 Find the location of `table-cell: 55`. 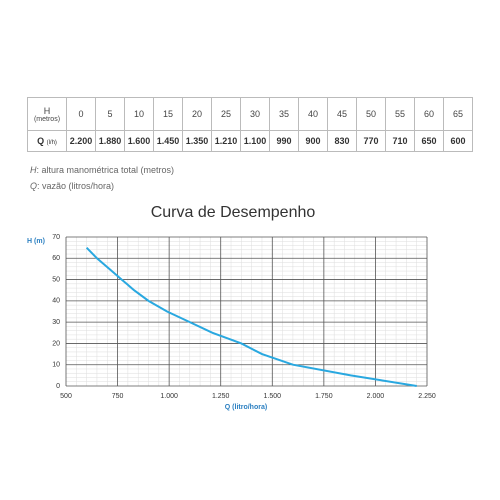

table-cell: 55 is located at coordinates (400, 114).